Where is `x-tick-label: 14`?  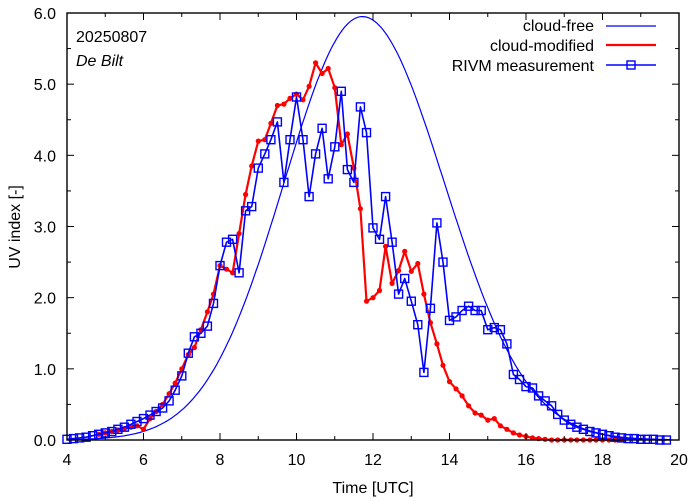 x-tick-label: 14 is located at coordinates (450, 460).